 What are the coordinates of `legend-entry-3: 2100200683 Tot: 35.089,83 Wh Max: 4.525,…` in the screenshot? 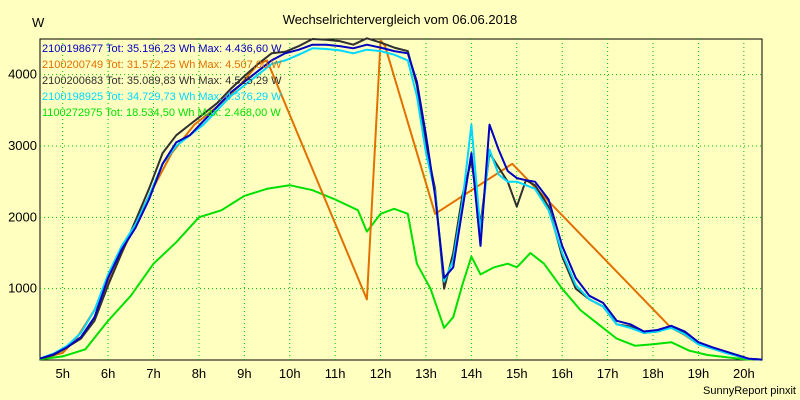 It's located at (162, 81).